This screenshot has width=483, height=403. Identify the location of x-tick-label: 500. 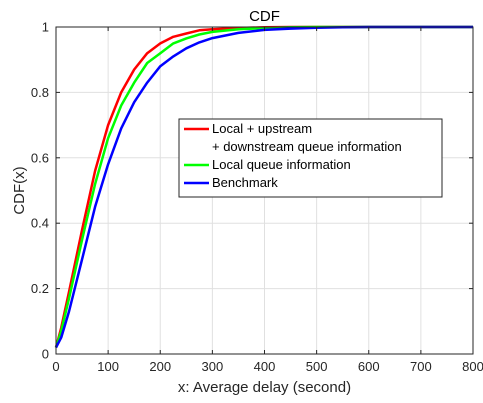
(317, 366).